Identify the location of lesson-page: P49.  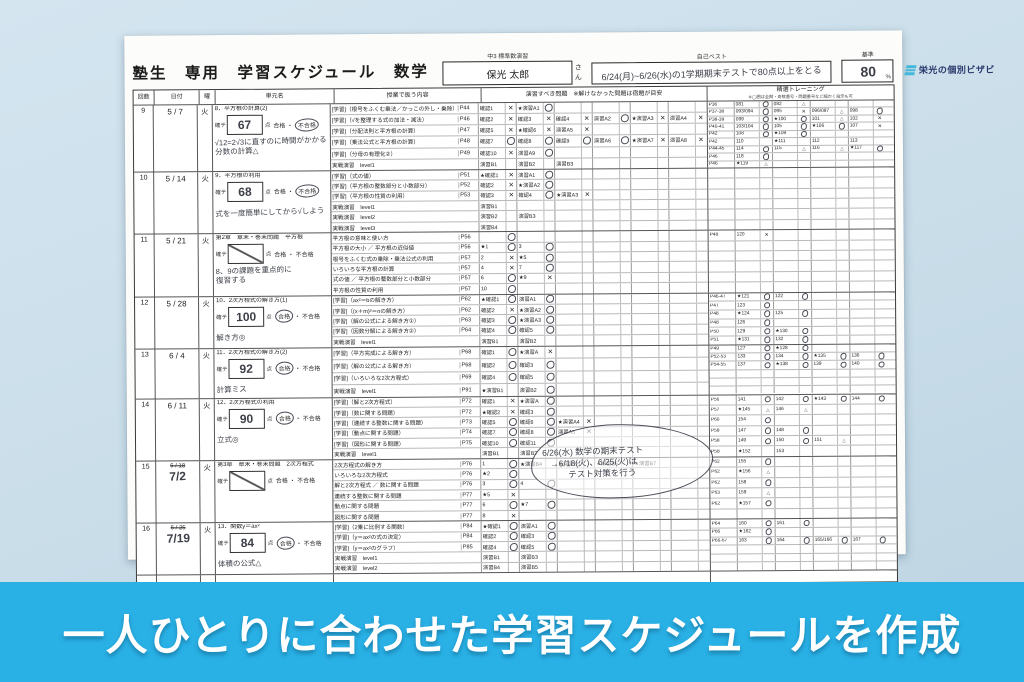
(468, 153).